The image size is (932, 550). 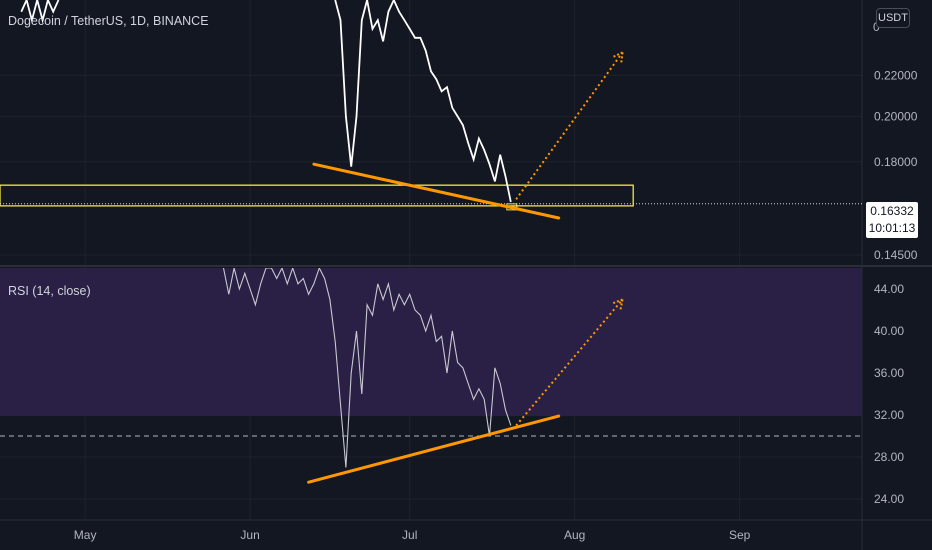 I want to click on rsi-tick-label: 24.00, so click(x=889, y=499).